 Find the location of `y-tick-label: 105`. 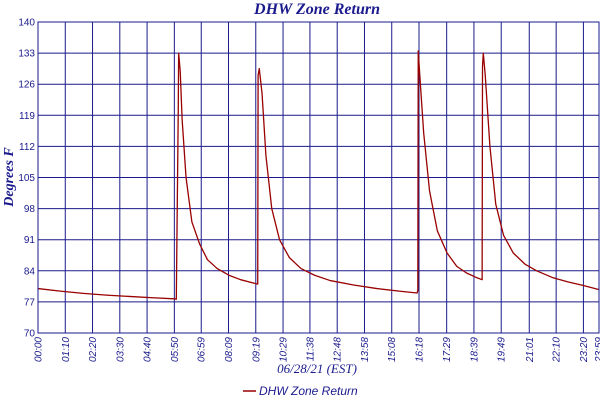

y-tick-label: 105 is located at coordinates (26, 178).